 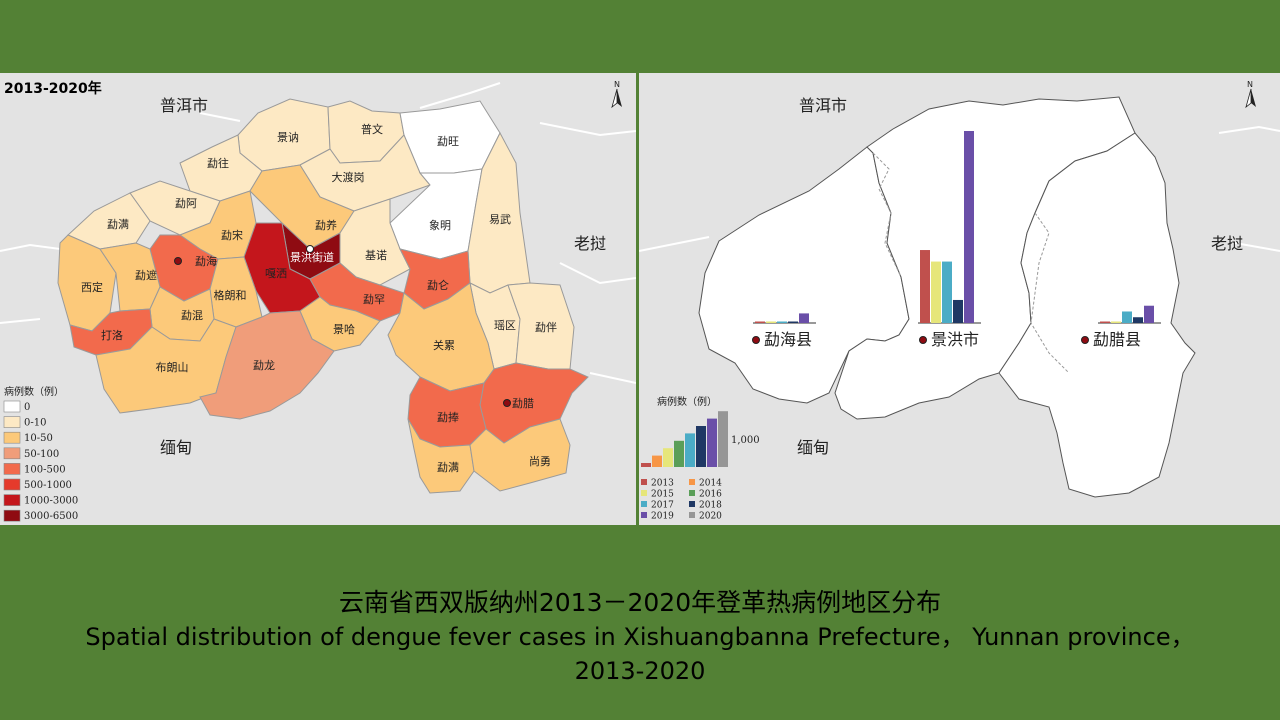 What do you see at coordinates (27, 407) in the screenshot?
I see `legend-label: 0` at bounding box center [27, 407].